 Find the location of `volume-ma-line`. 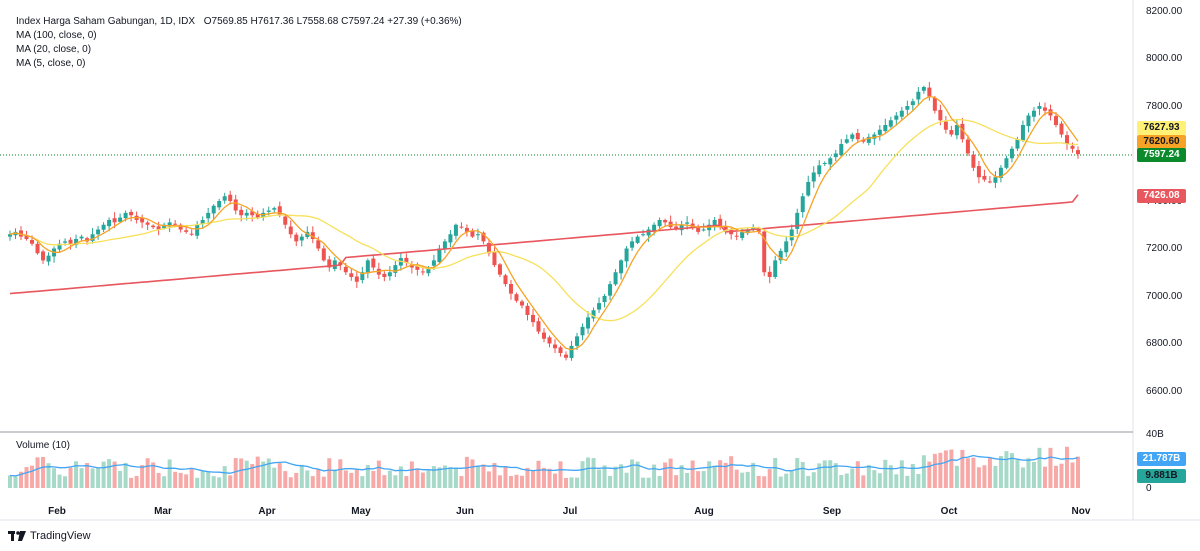

volume-ma-line is located at coordinates (544, 465).